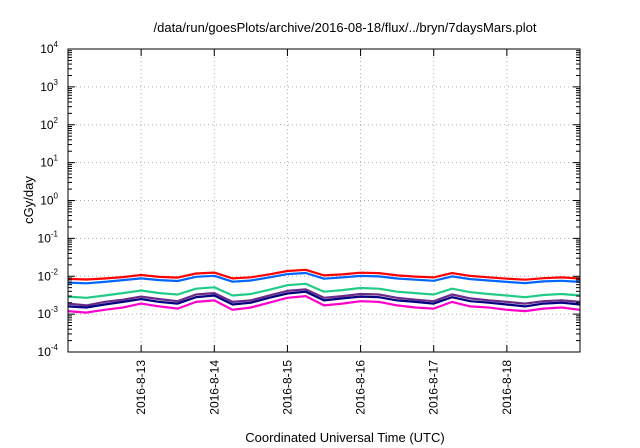 The image size is (640, 448). Describe the element at coordinates (49, 48) in the screenshot. I see `y-tick-label: 10⁴` at that location.